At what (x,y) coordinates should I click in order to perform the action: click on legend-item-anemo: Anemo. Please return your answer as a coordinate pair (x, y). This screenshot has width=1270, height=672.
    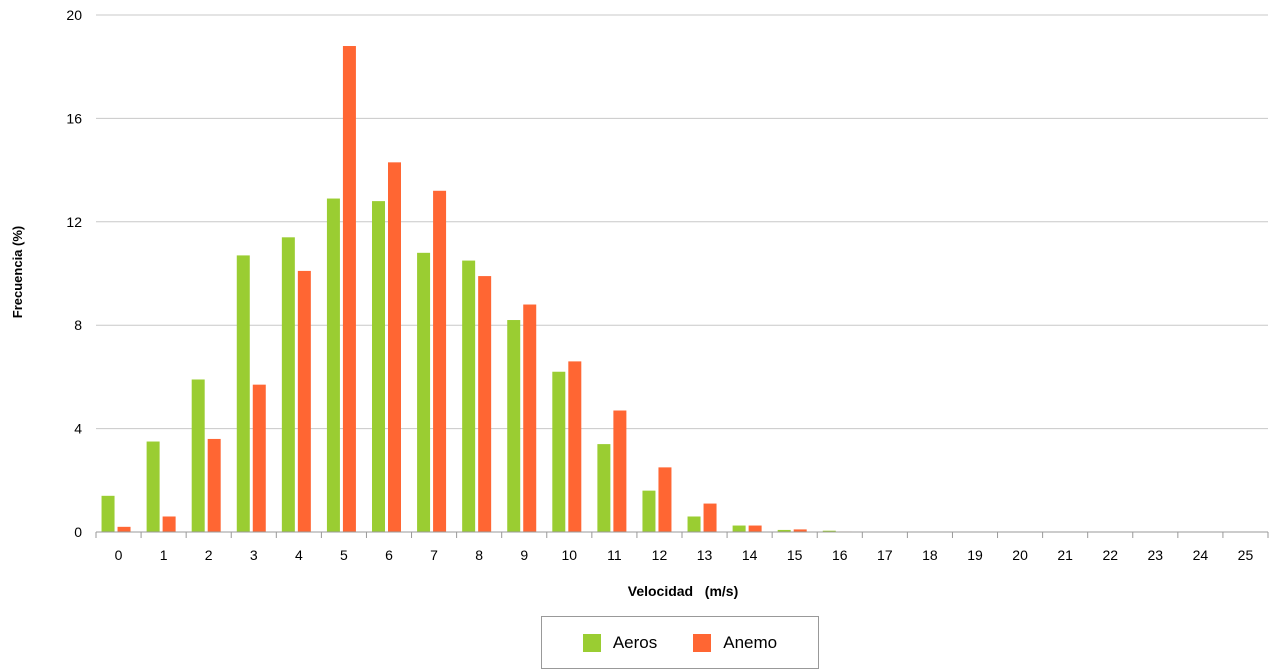
    Looking at the image, I should click on (735, 643).